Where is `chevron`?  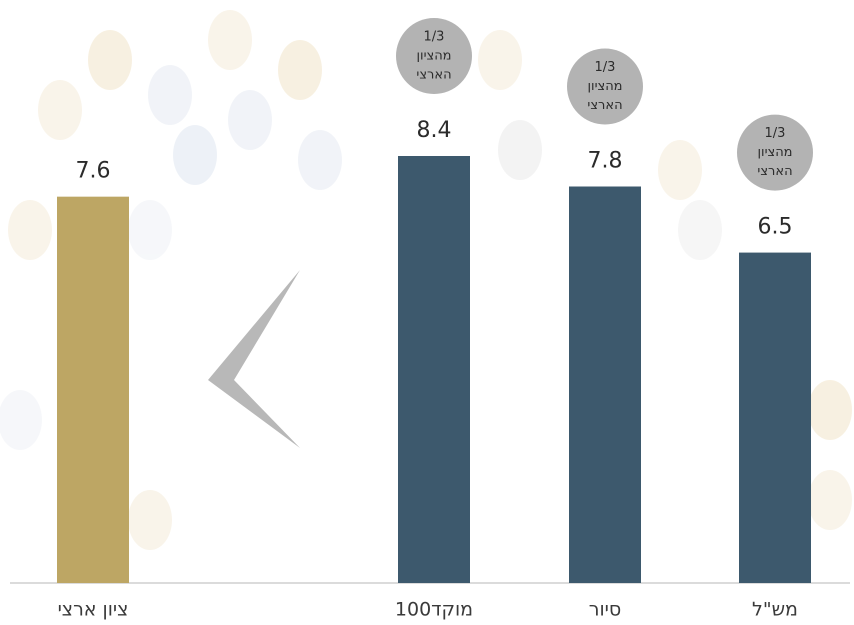
chevron is located at coordinates (254, 359).